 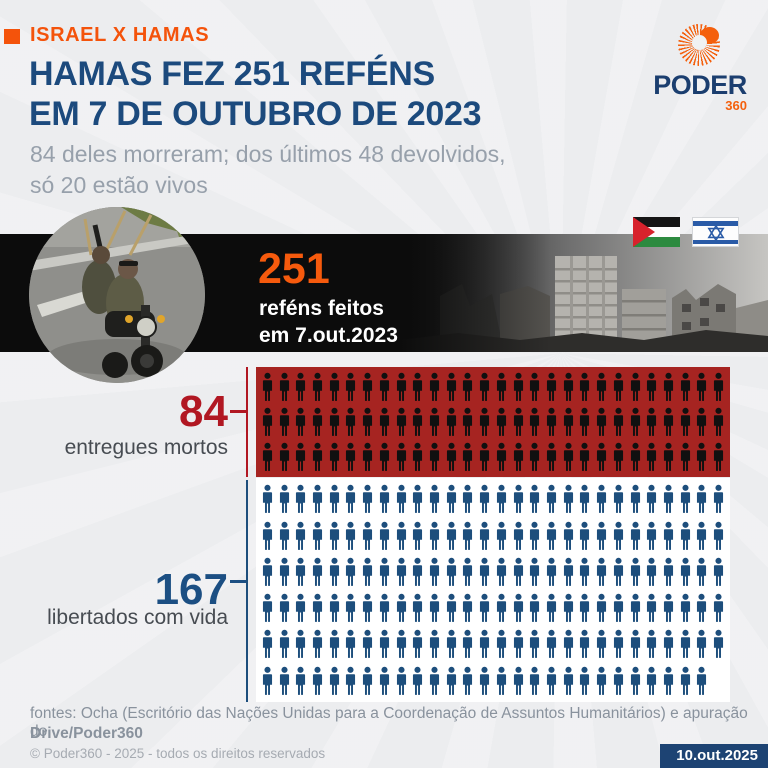 What do you see at coordinates (119, 185) in the screenshot?
I see `subtitle-line-2: só 20 estão vivos` at bounding box center [119, 185].